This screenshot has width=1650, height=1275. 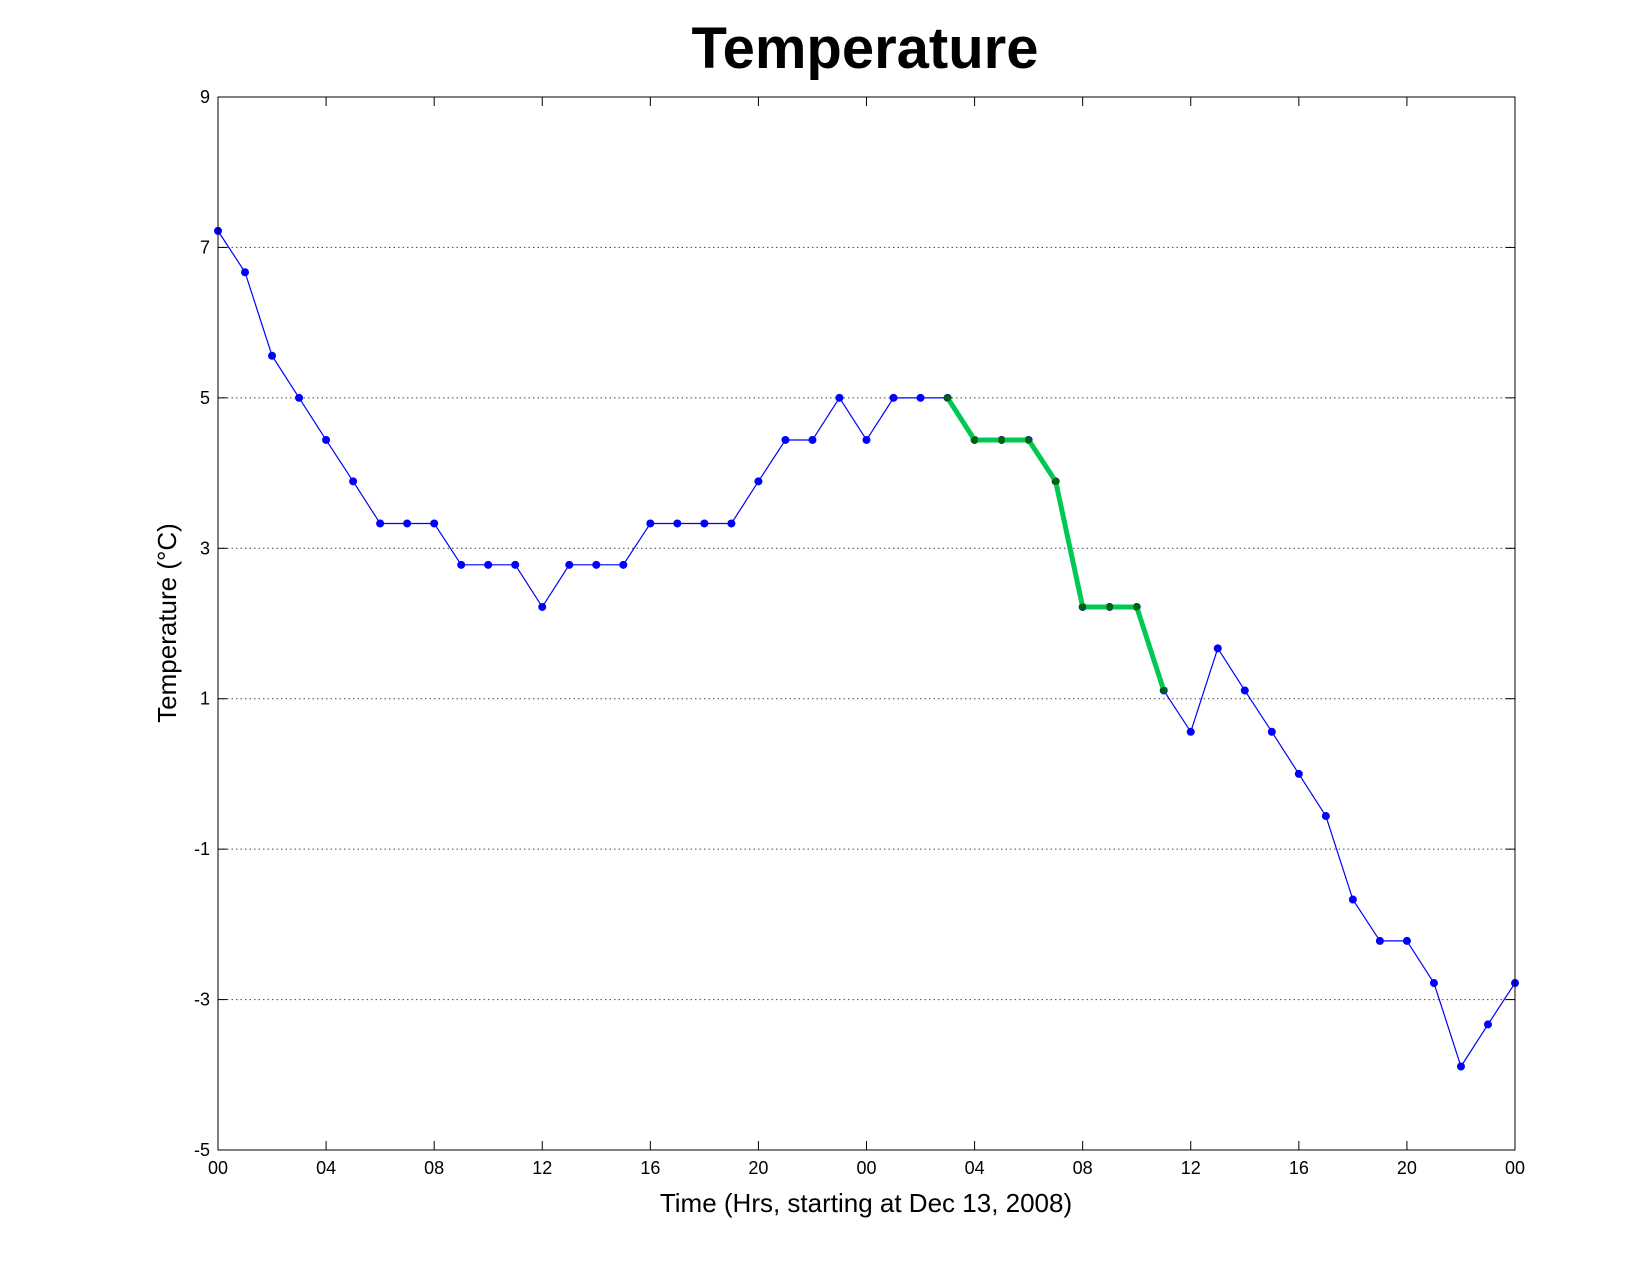 I want to click on y-tick-label: 9, so click(x=205, y=97).